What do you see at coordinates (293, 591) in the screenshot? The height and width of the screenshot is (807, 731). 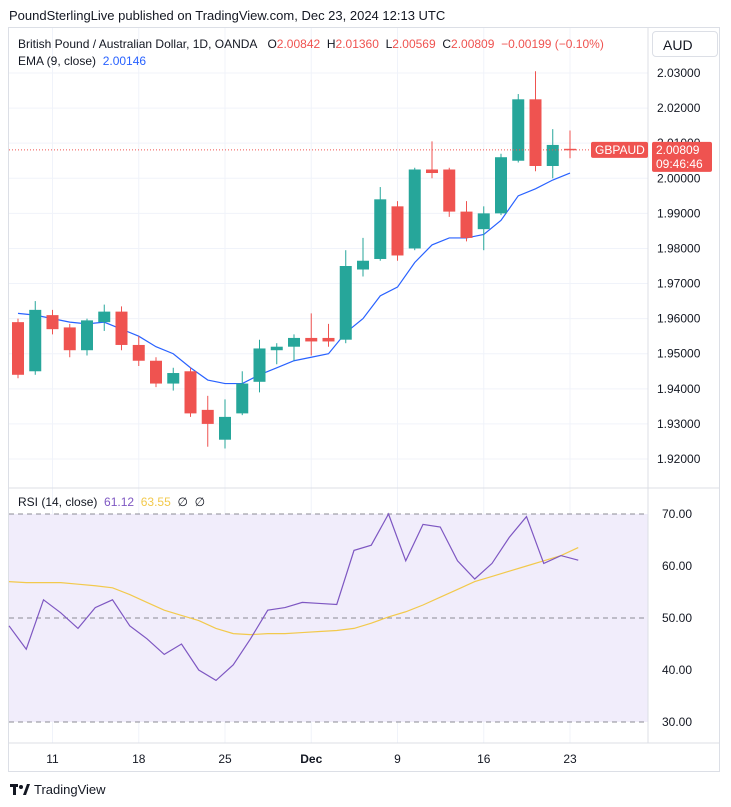 I see `rsi-ma-line` at bounding box center [293, 591].